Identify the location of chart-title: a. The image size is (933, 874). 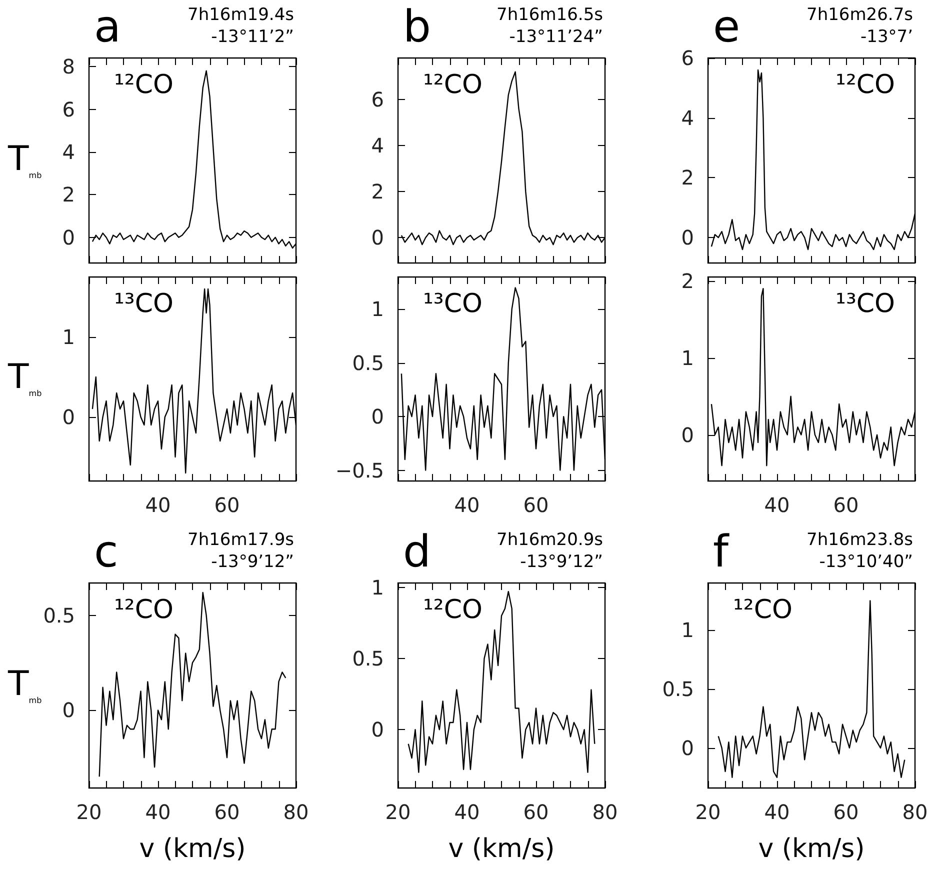
(107, 27).